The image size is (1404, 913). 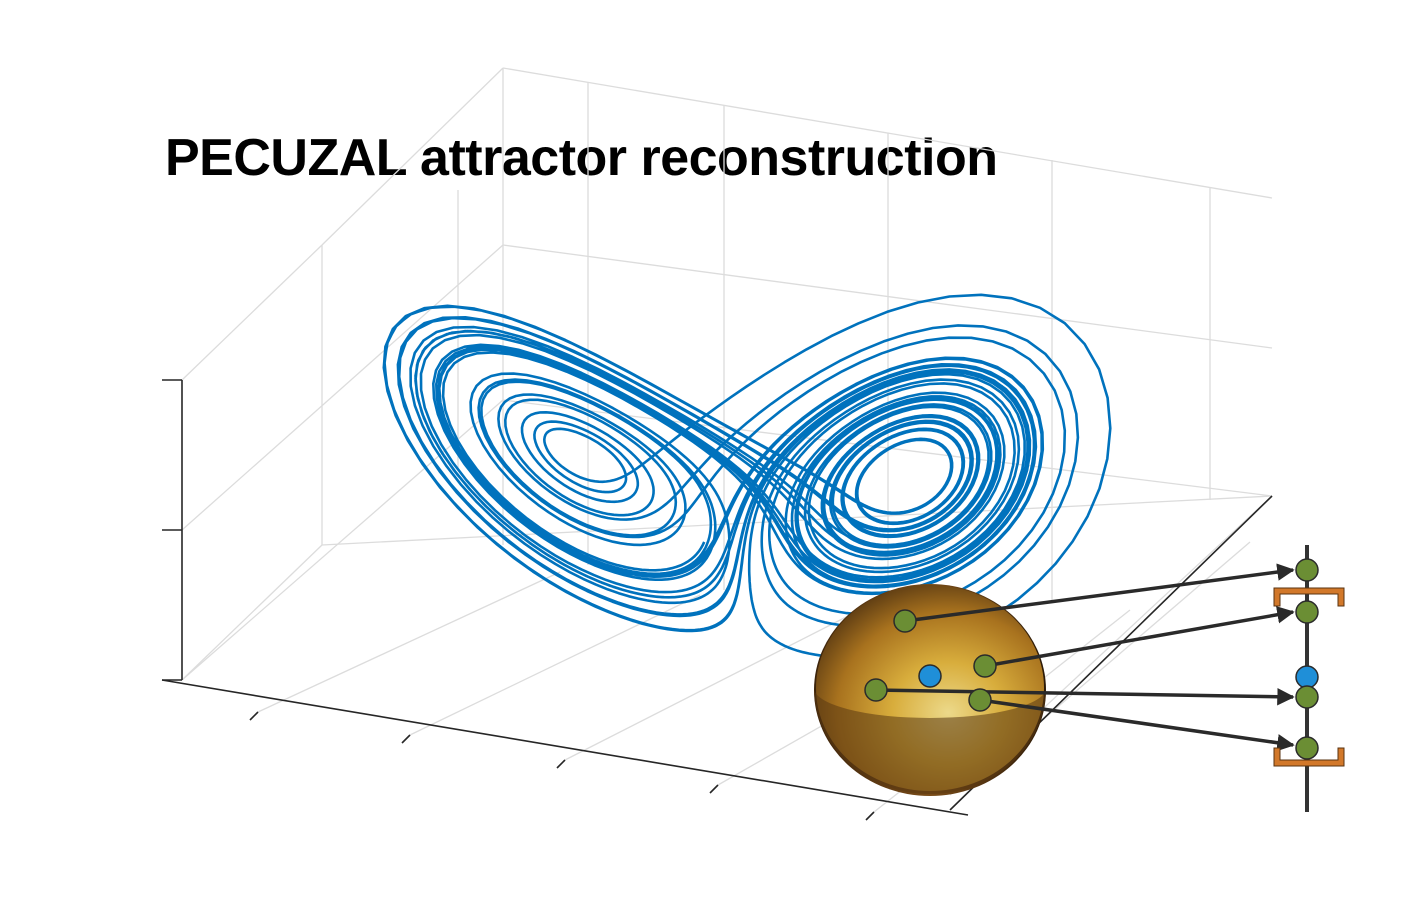 I want to click on projection-arrows, so click(x=1085, y=657).